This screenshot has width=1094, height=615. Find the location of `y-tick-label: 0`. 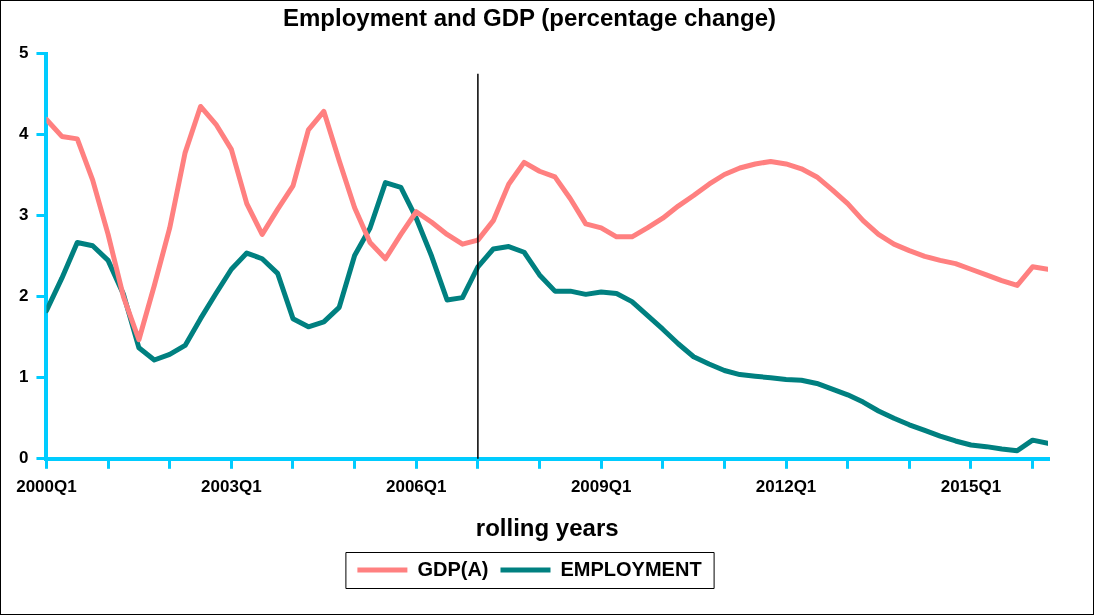

y-tick-label: 0 is located at coordinates (23, 458).